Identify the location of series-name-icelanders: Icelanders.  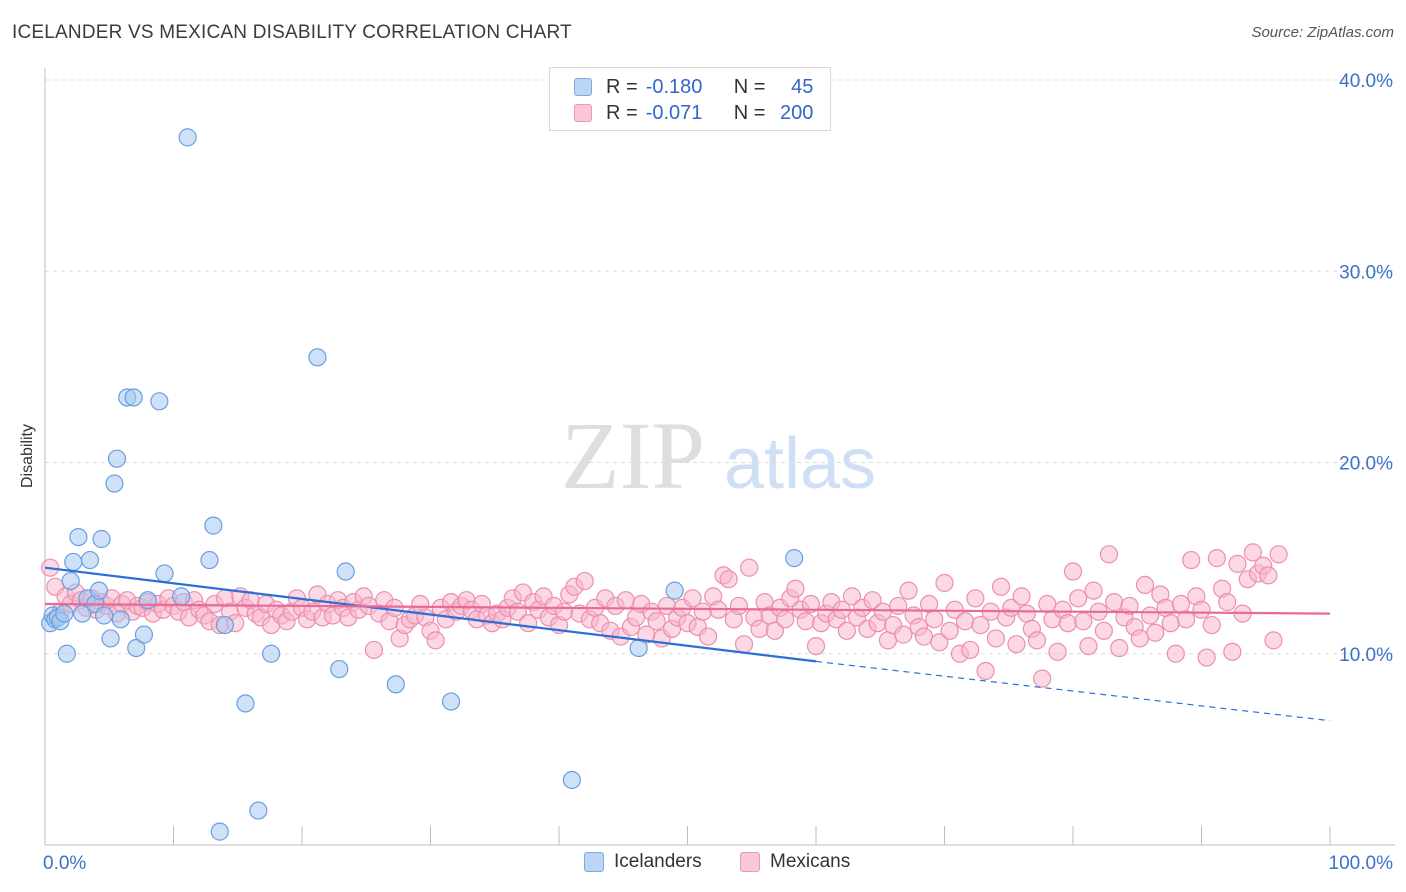
(658, 861).